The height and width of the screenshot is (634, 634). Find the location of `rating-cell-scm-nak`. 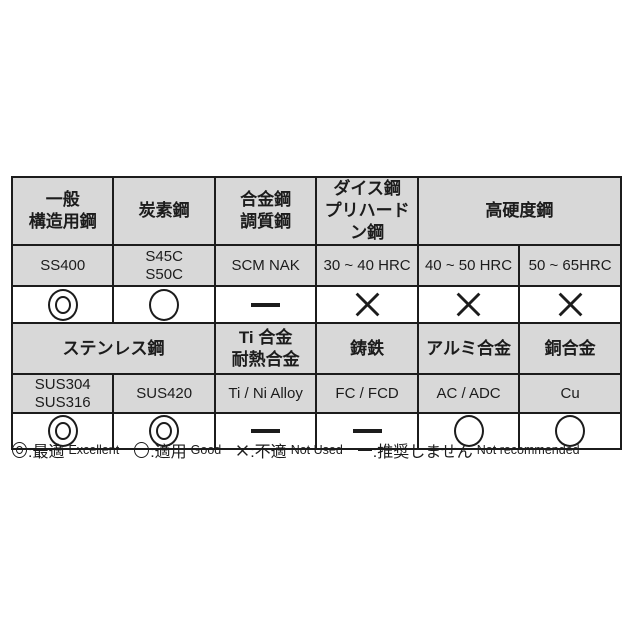

rating-cell-scm-nak is located at coordinates (265, 305).